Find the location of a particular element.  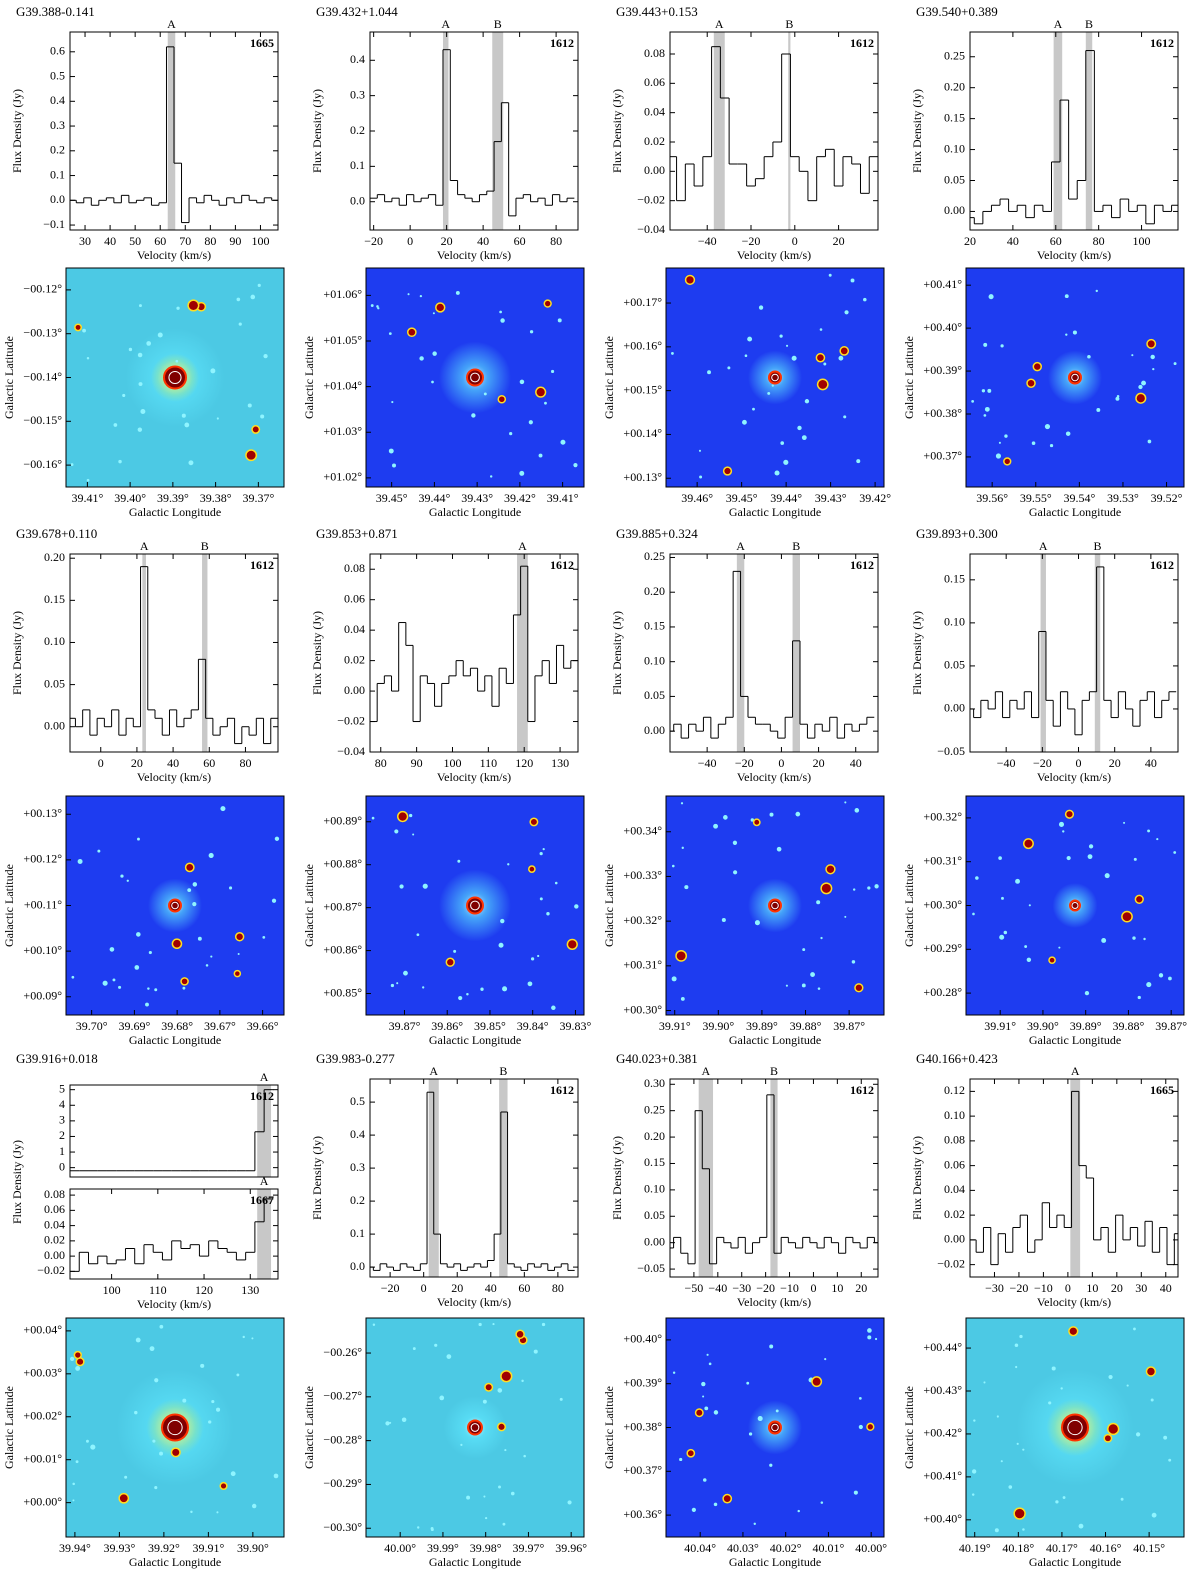

x-axis-label: Velocity (km/s) is located at coordinates (174, 255).